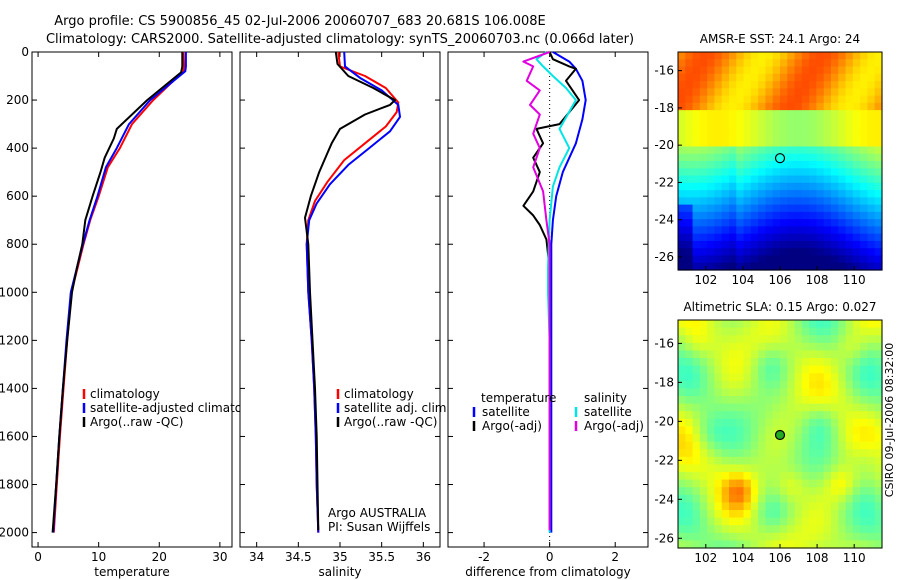 The image size is (900, 580). I want to click on difference-xtick-label: -2, so click(484, 557).